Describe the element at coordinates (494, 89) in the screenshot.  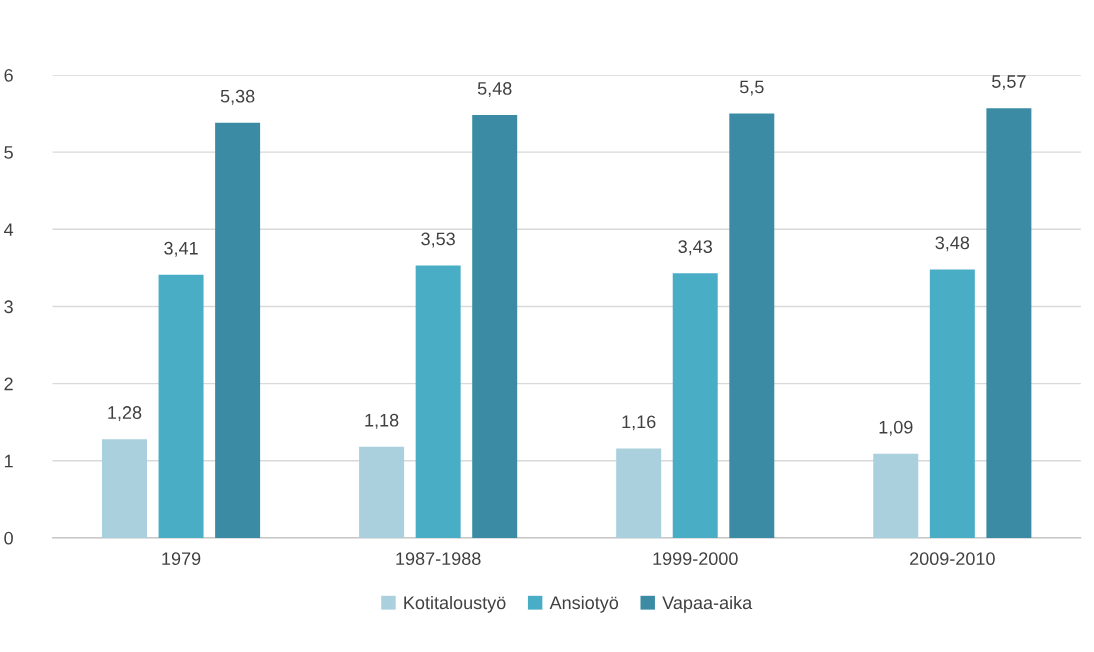
I see `data-label: 5,48` at that location.